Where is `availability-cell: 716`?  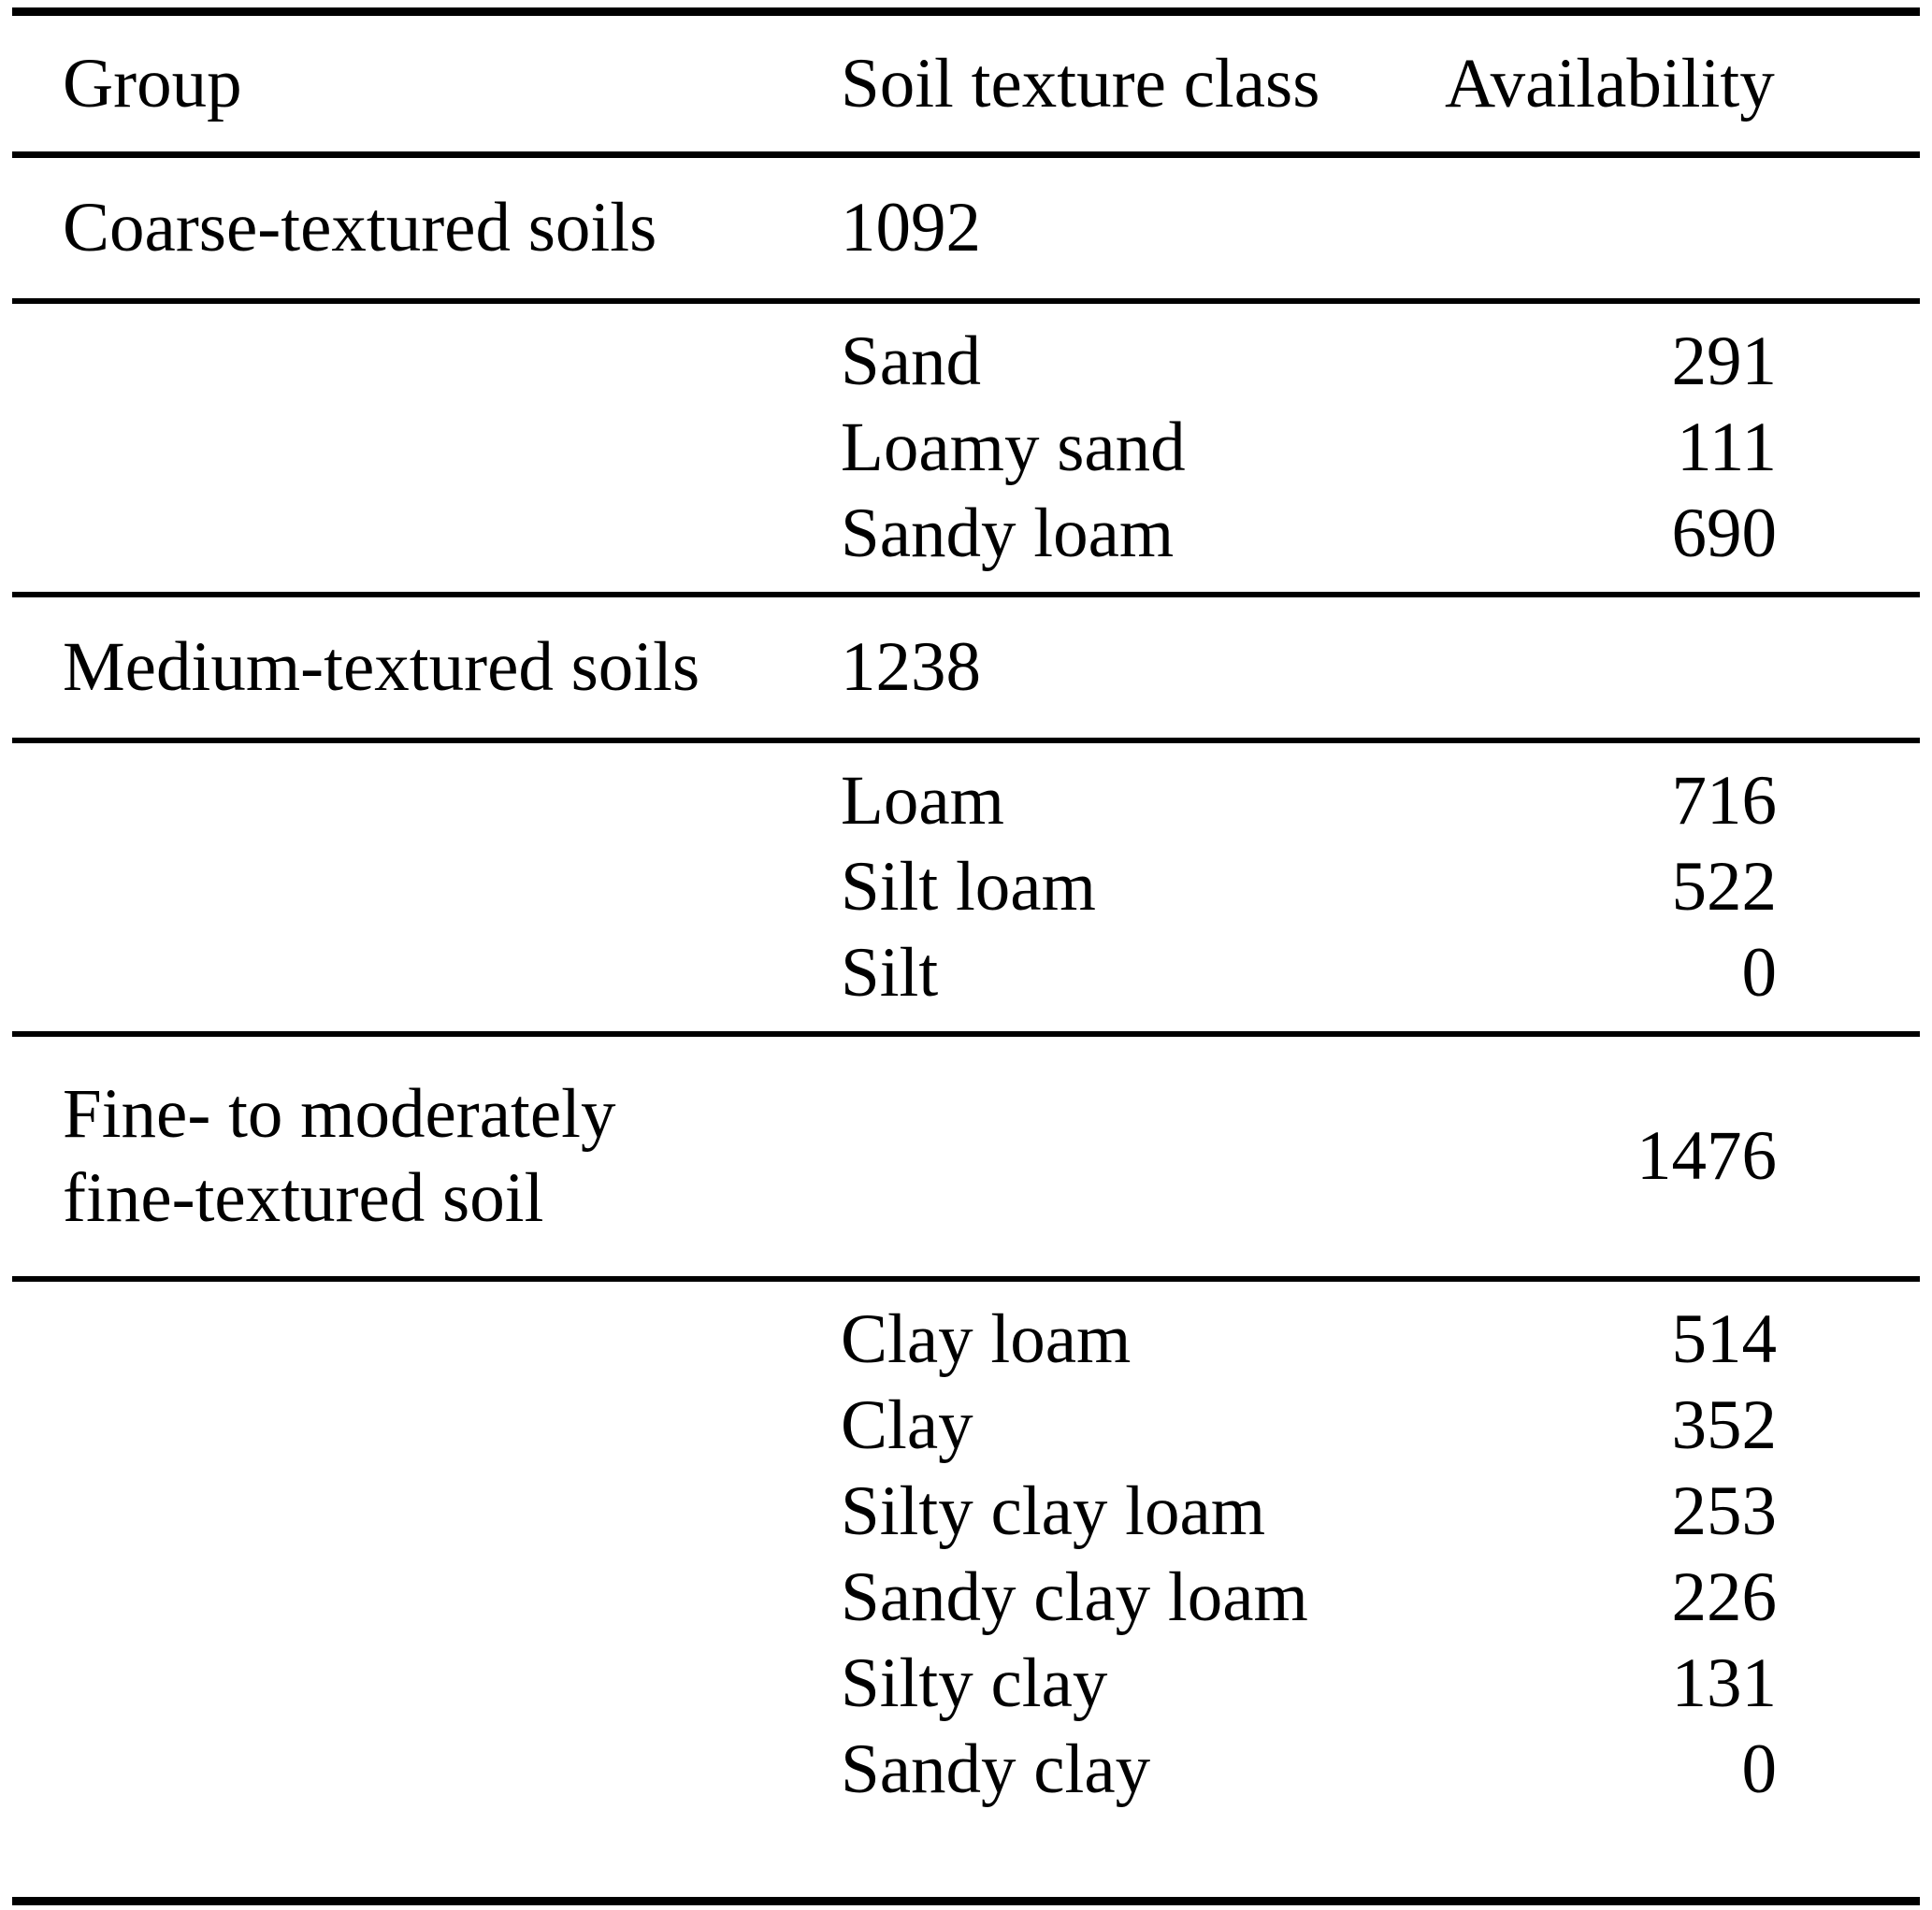 availability-cell: 716 is located at coordinates (1724, 801).